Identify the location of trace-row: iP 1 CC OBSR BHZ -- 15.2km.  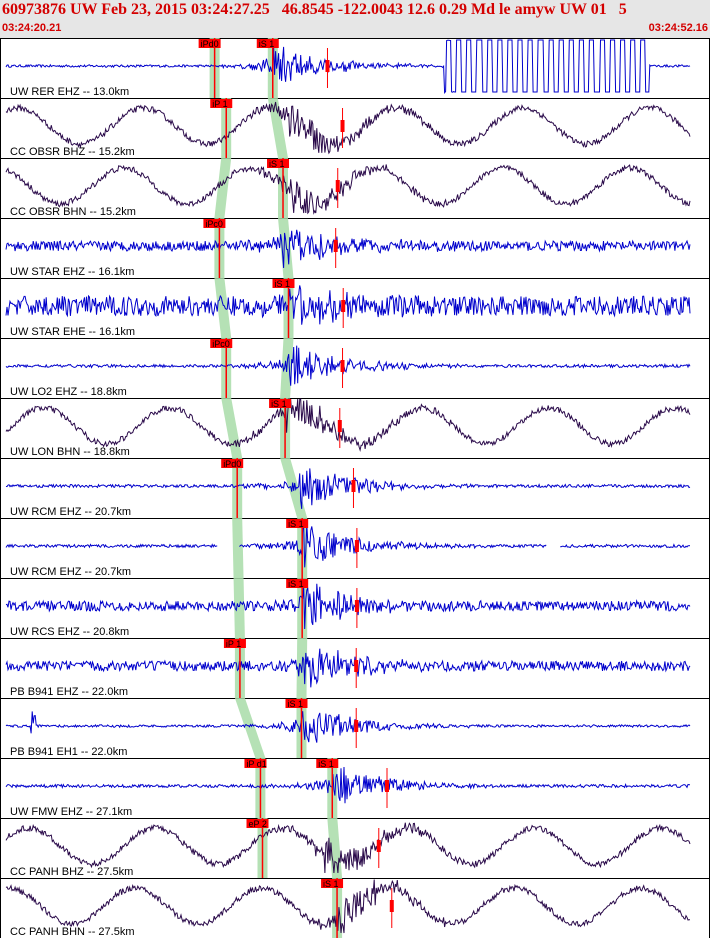
(348, 128).